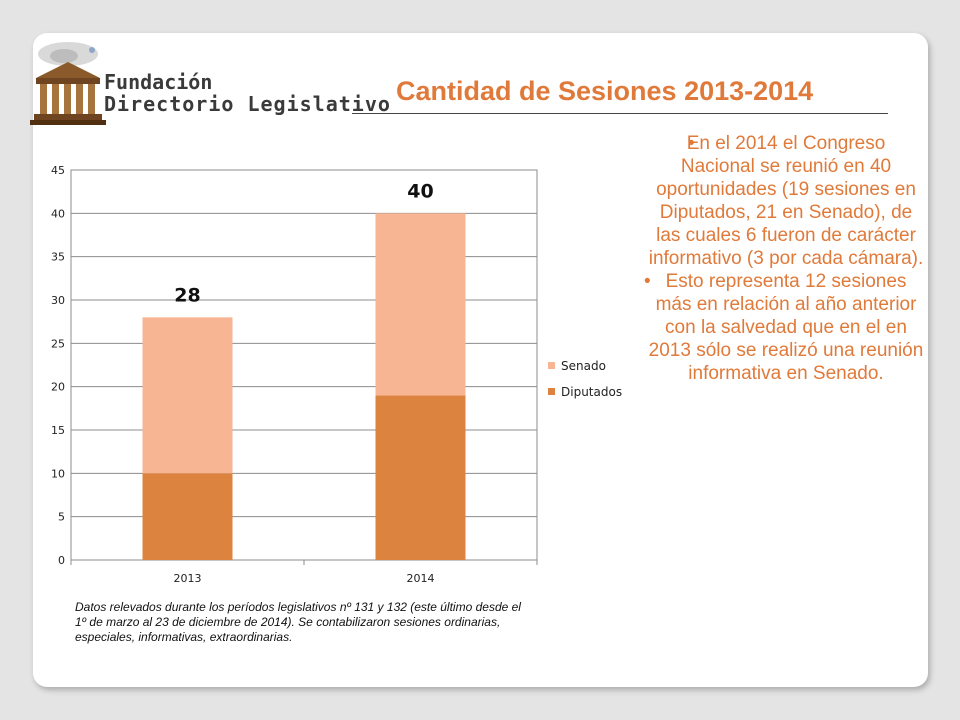 This screenshot has height=720, width=960. Describe the element at coordinates (58, 170) in the screenshot. I see `y-tick-label: 45` at that location.